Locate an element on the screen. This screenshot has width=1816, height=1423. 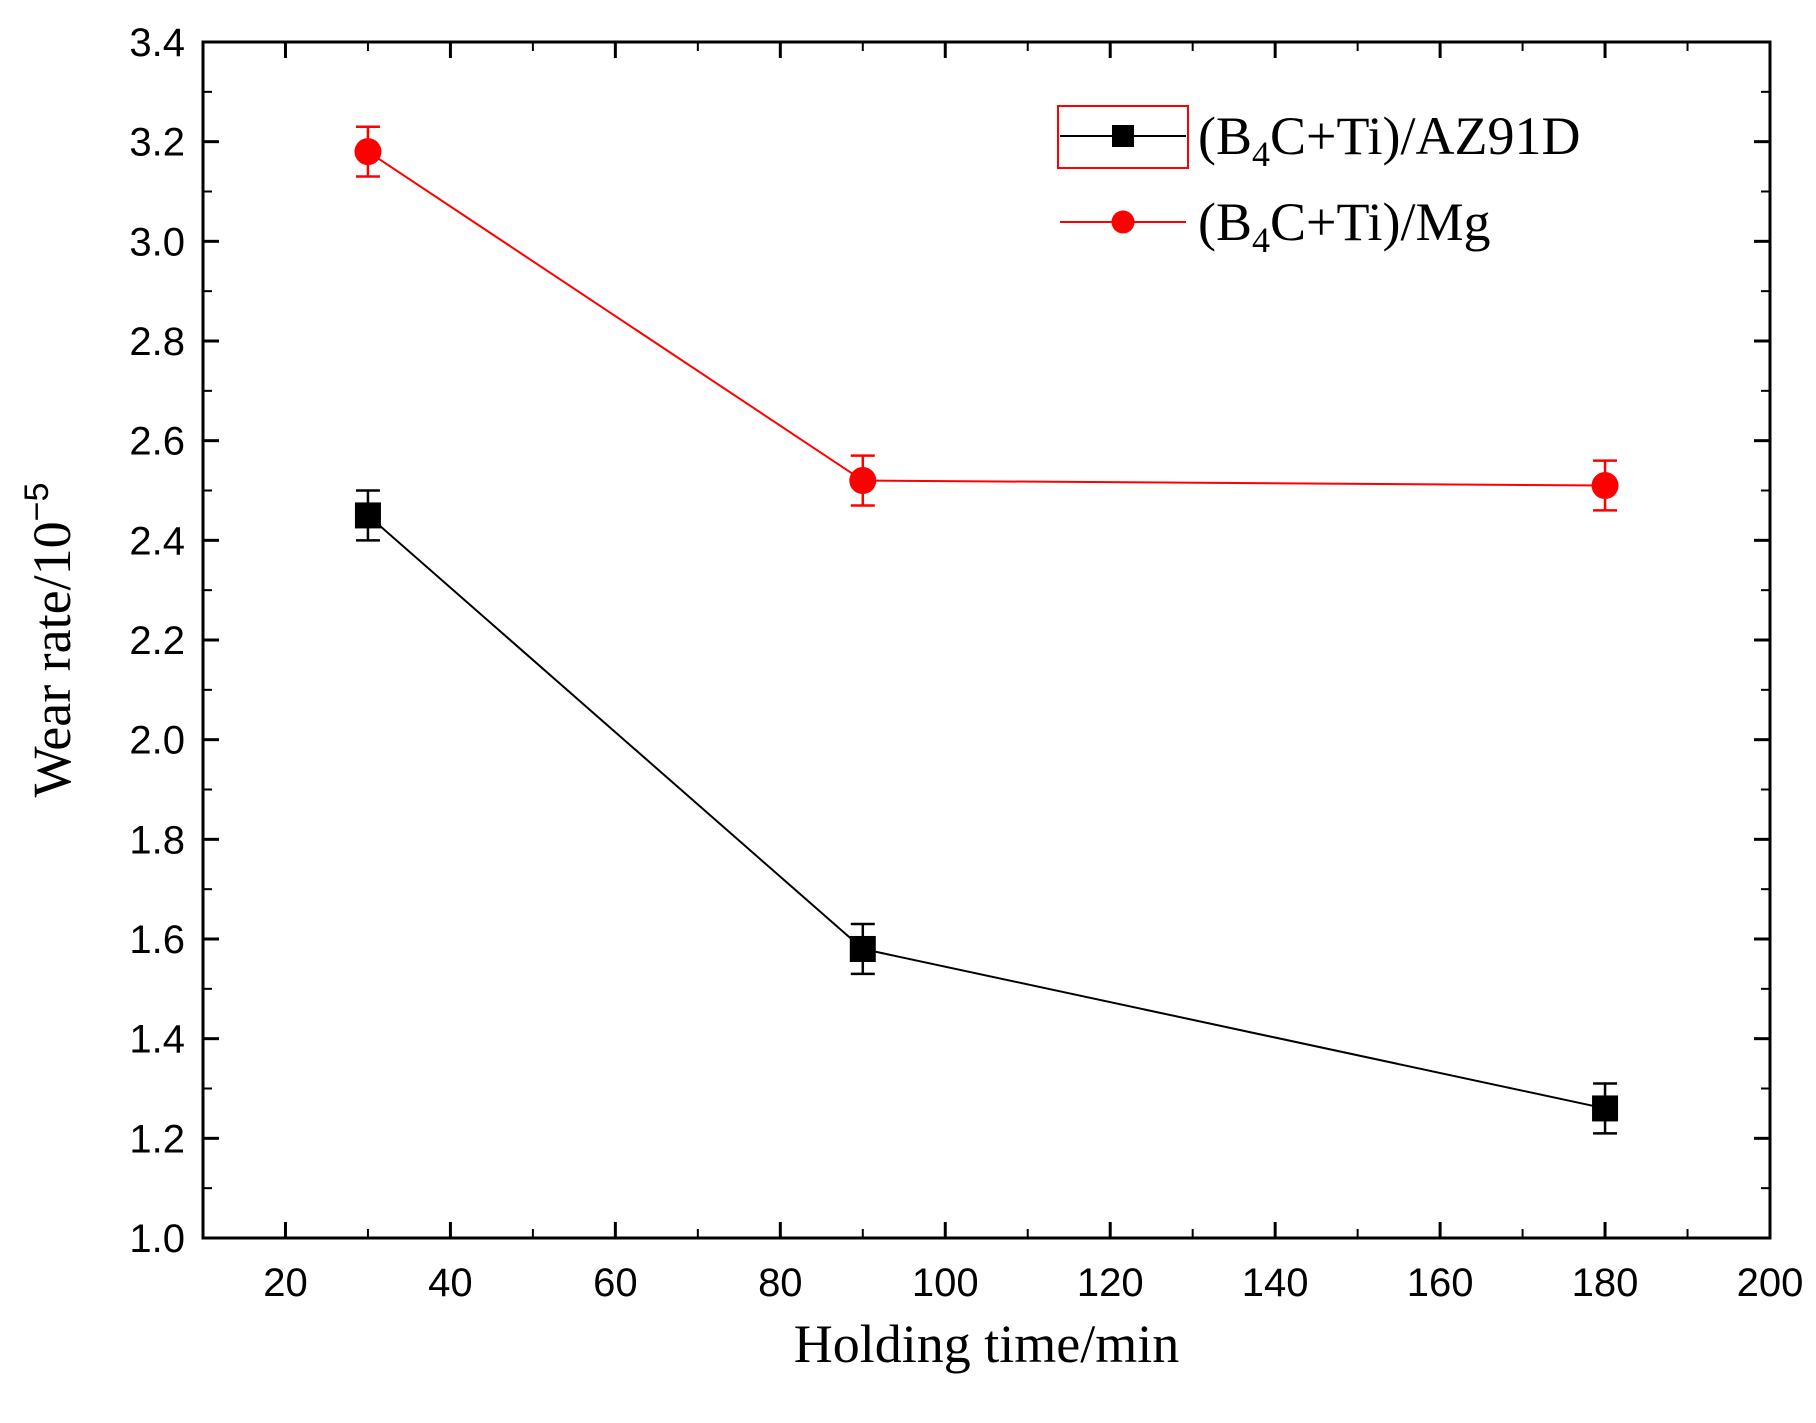
x-tick-label: 140 is located at coordinates (1275, 1283).